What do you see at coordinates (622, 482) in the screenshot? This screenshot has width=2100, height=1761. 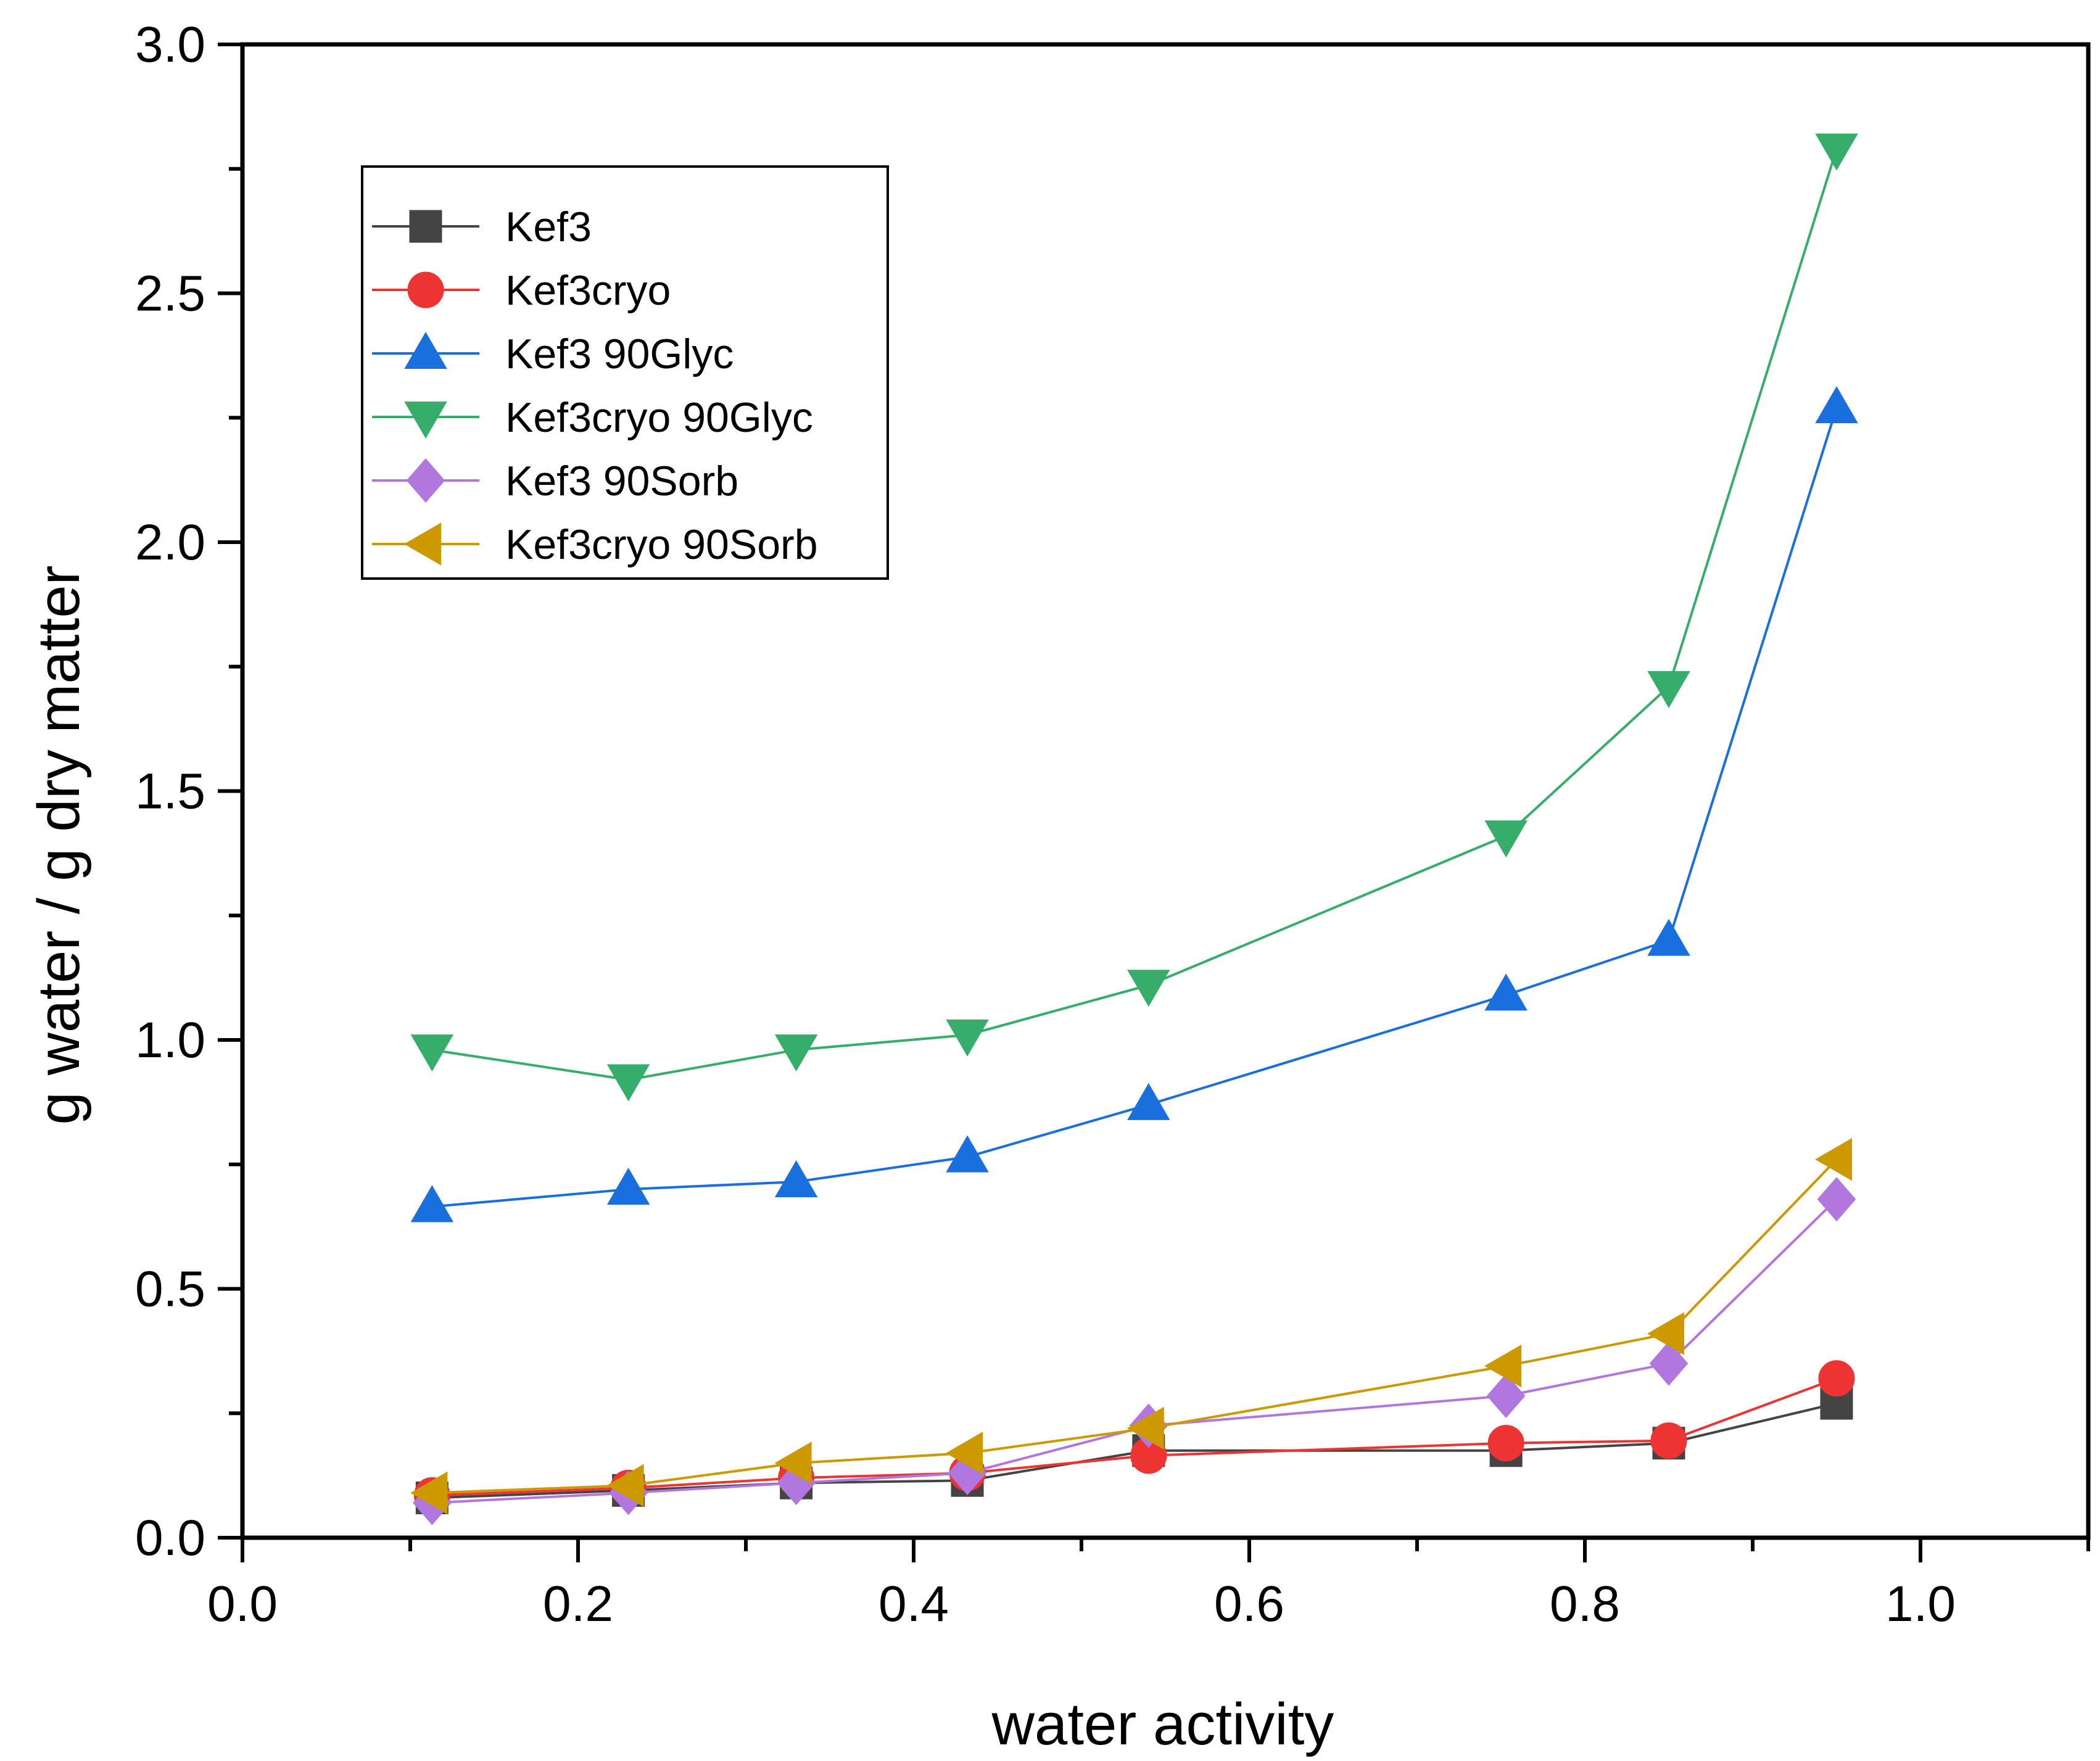 I see `legend-label: Kef3 90Sorb` at bounding box center [622, 482].